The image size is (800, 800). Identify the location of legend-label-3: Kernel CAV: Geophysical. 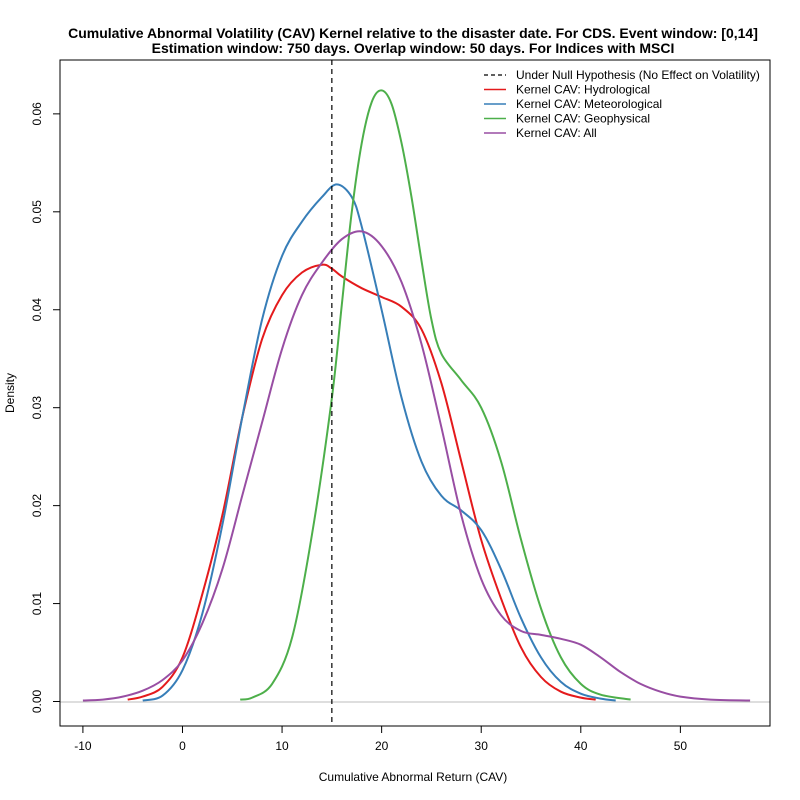
(583, 119).